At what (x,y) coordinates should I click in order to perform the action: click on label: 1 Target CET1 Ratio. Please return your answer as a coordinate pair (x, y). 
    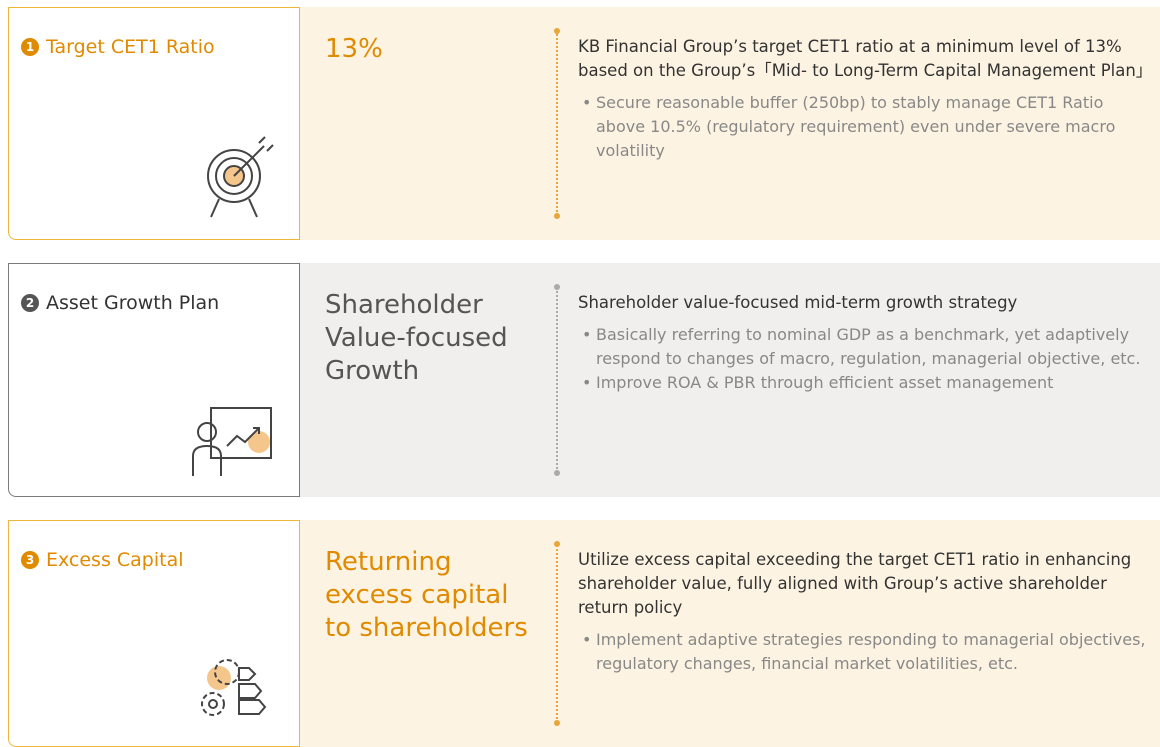
    Looking at the image, I should click on (118, 47).